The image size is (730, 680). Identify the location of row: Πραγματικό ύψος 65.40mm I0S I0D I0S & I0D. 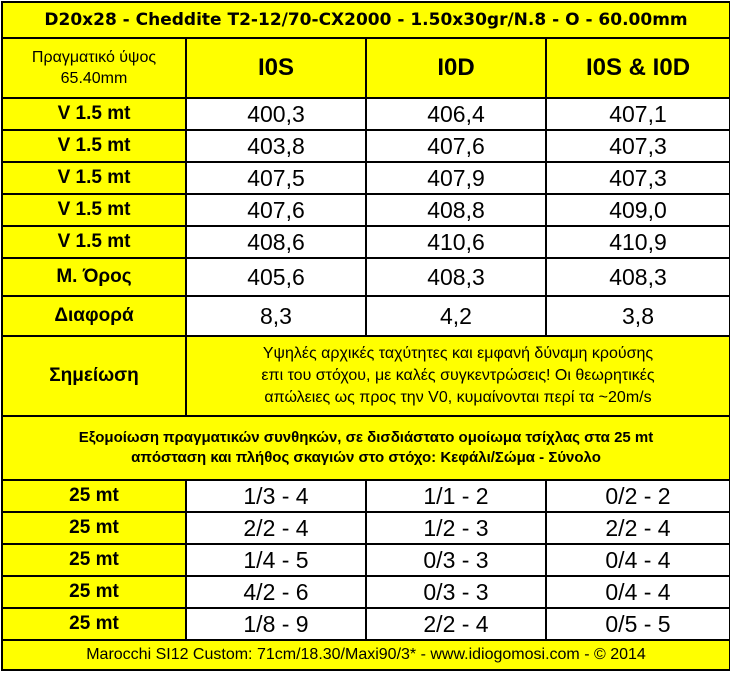
(365, 68).